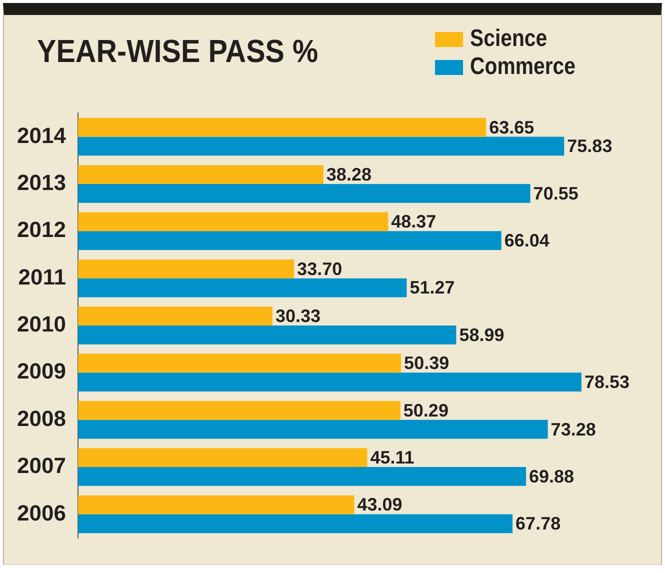 The image size is (665, 573). Describe the element at coordinates (511, 127) in the screenshot. I see `data-label: 63.65` at that location.